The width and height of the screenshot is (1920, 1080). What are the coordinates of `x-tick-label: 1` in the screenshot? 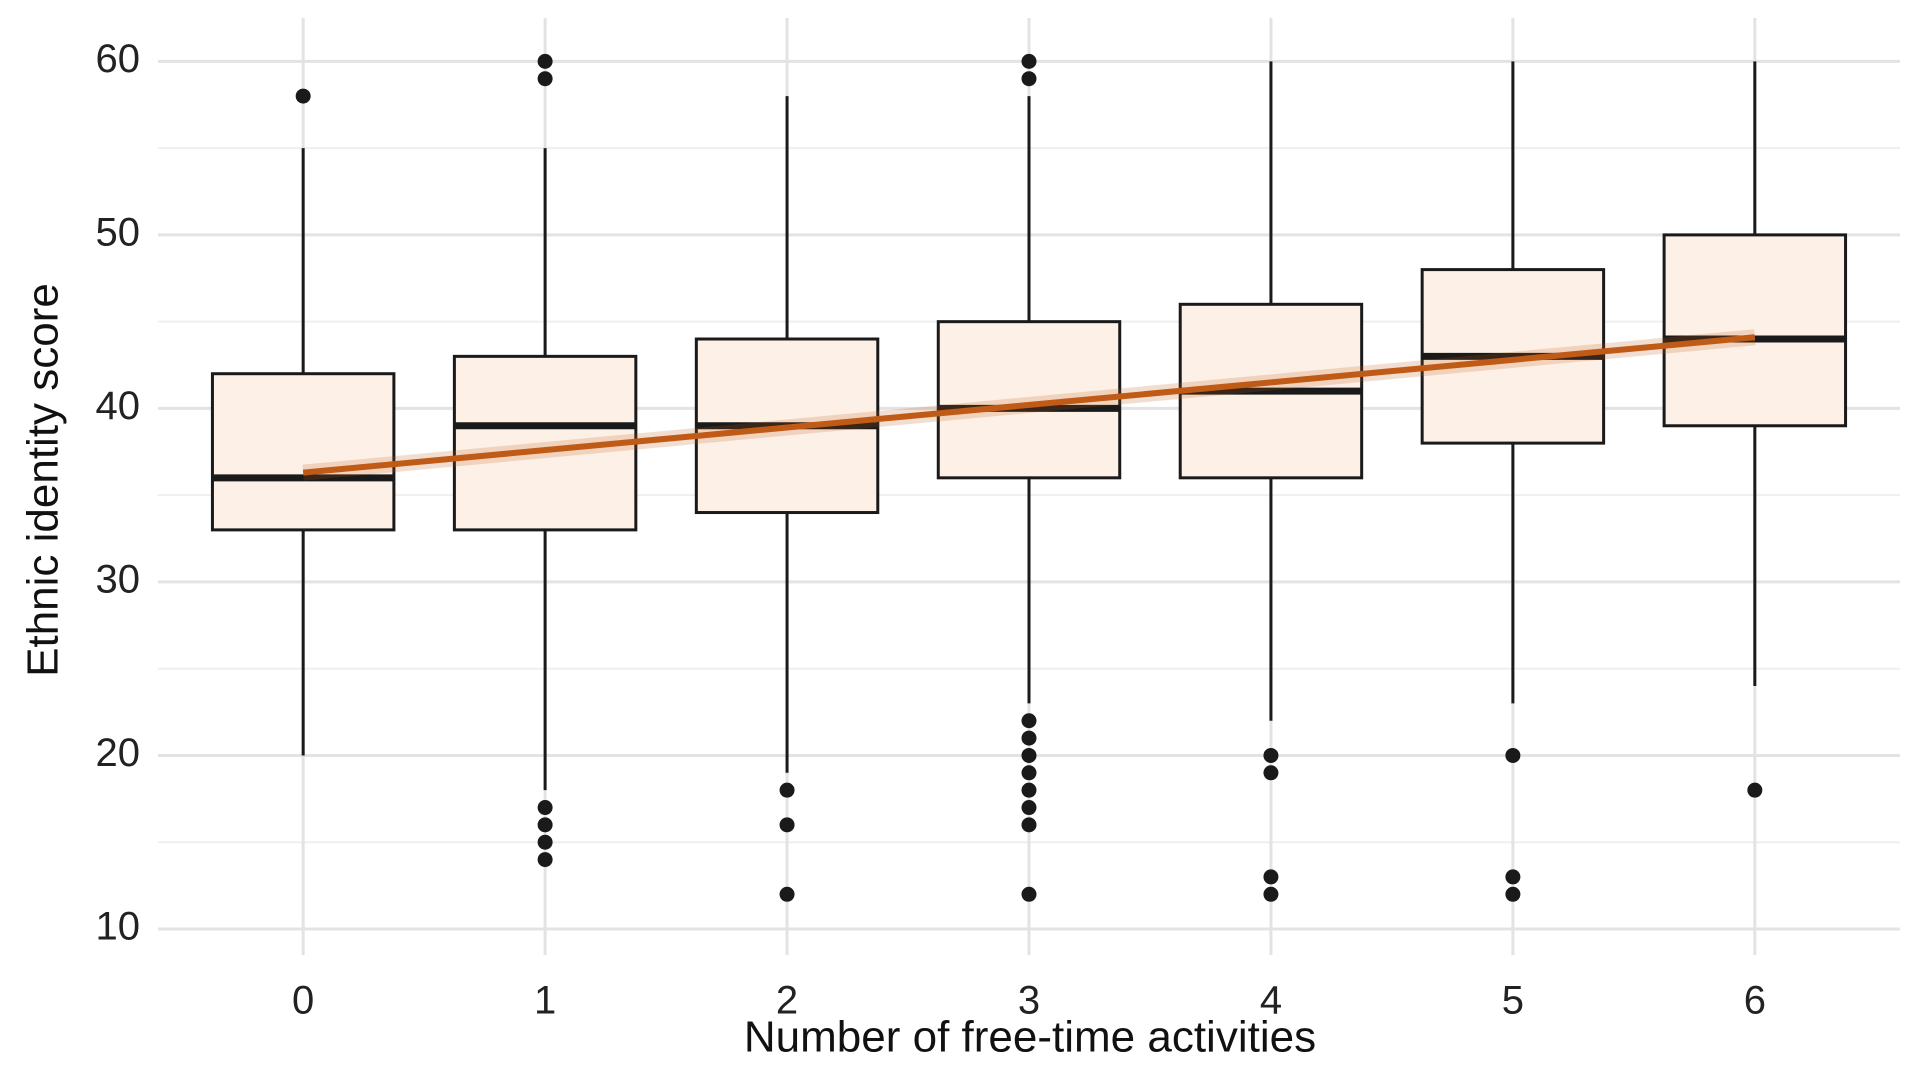 It's located at (545, 1001).